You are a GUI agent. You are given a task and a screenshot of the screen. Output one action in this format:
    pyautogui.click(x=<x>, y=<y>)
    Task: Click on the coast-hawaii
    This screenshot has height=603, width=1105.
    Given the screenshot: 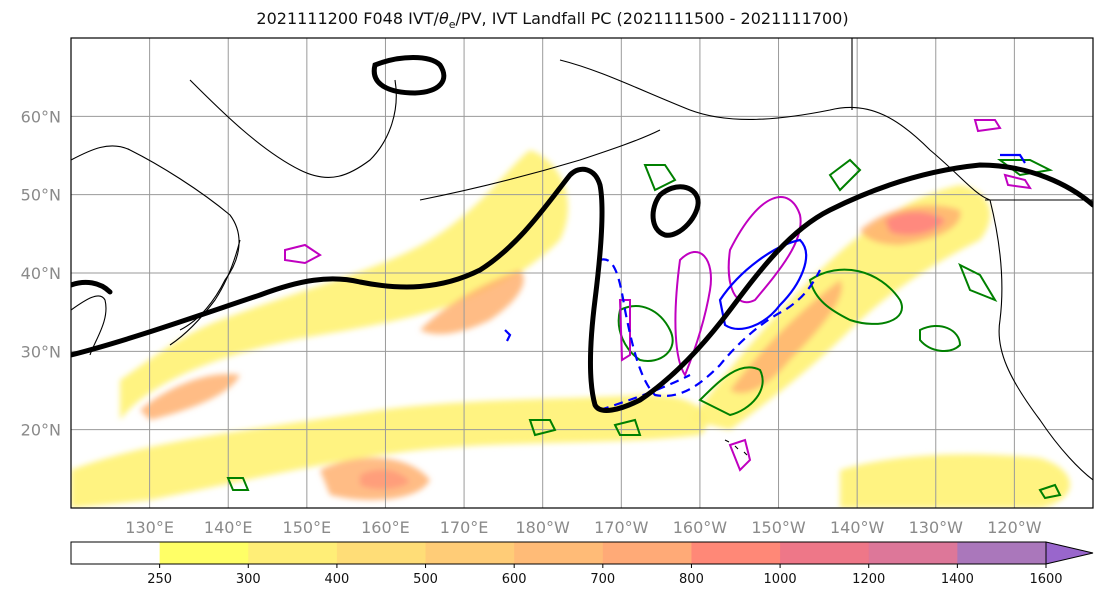 What is the action you would take?
    pyautogui.click(x=736, y=447)
    